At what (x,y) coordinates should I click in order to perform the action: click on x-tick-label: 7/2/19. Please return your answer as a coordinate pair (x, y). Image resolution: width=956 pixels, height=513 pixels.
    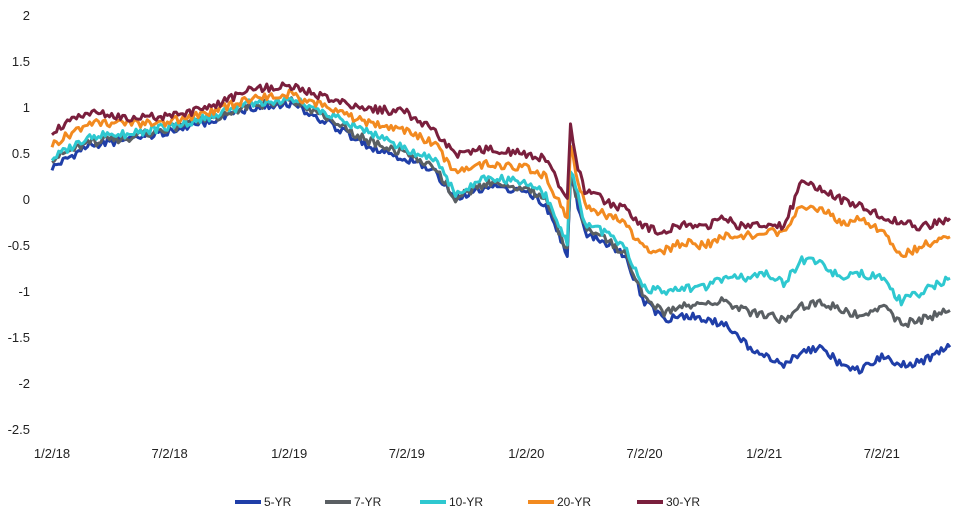
    Looking at the image, I should click on (407, 453).